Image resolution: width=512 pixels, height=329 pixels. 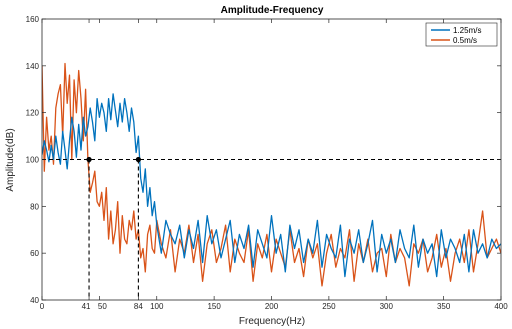 What do you see at coordinates (272, 321) in the screenshot?
I see `x-axis-label: Frequency(Hz)` at bounding box center [272, 321].